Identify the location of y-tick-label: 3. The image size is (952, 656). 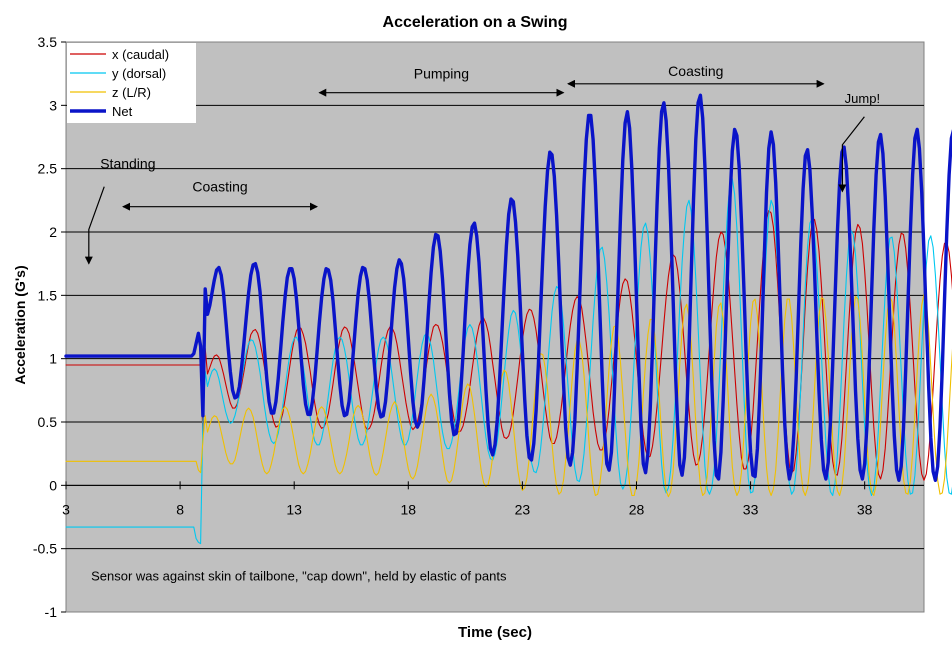
(53, 105).